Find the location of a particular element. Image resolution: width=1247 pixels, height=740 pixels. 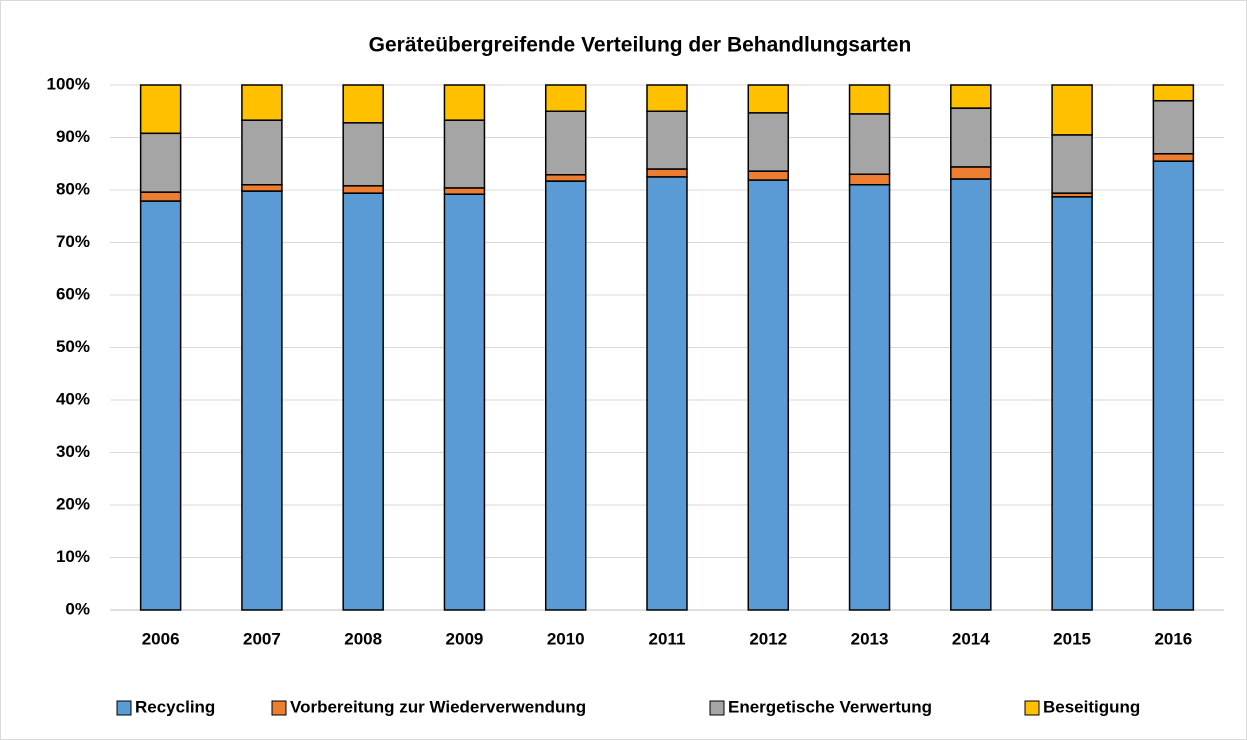

x-tick-label: 2014 is located at coordinates (971, 638).